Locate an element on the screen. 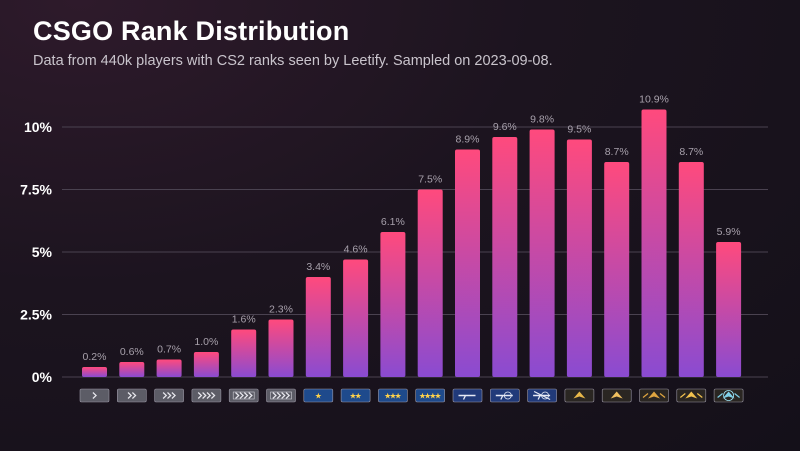 The width and height of the screenshot is (800, 451). gold-nova-master-icon: ★★★★ is located at coordinates (430, 395).